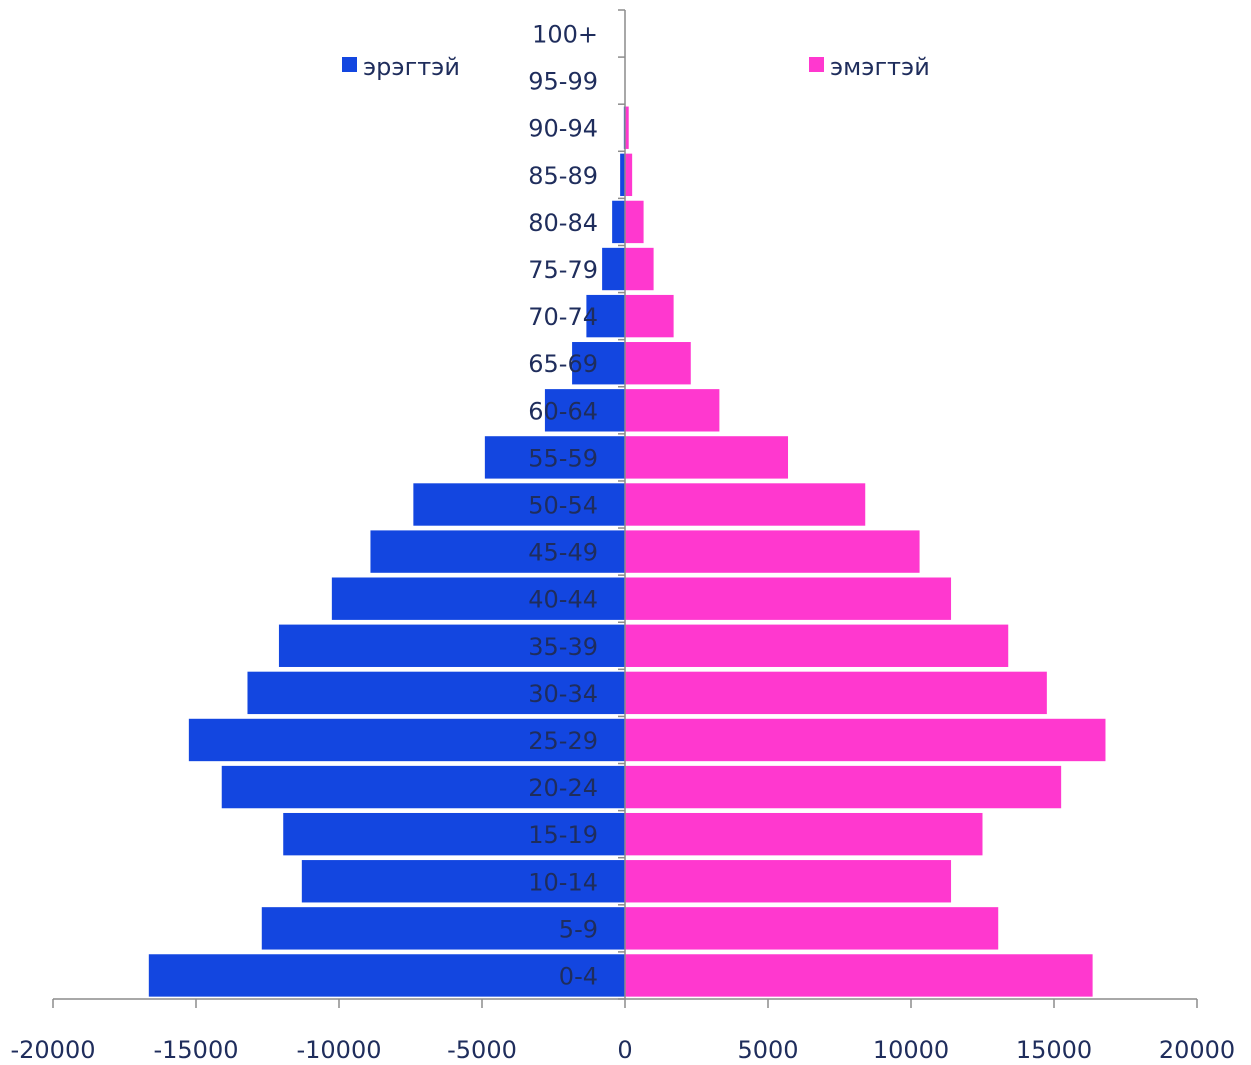 This screenshot has height=1065, width=1251. What do you see at coordinates (563, 411) in the screenshot?
I see `category-label: 60-64` at bounding box center [563, 411].